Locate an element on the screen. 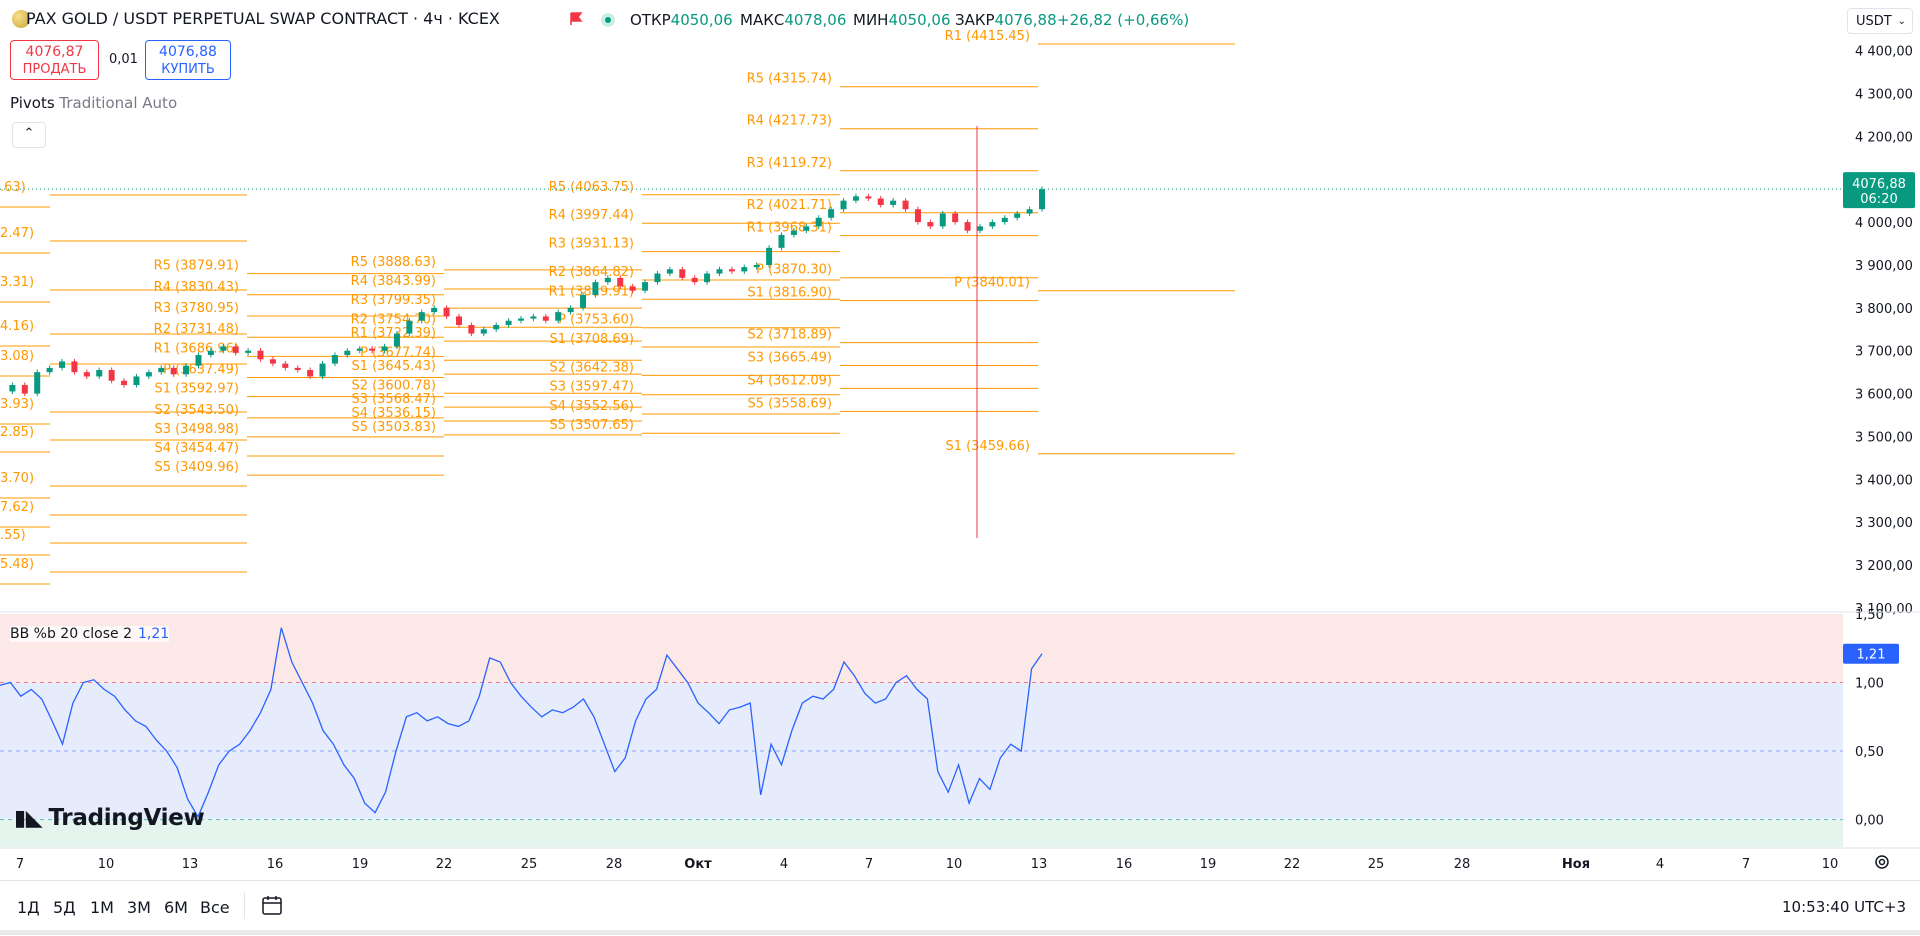  range-6m-button: 6М is located at coordinates (176, 907).